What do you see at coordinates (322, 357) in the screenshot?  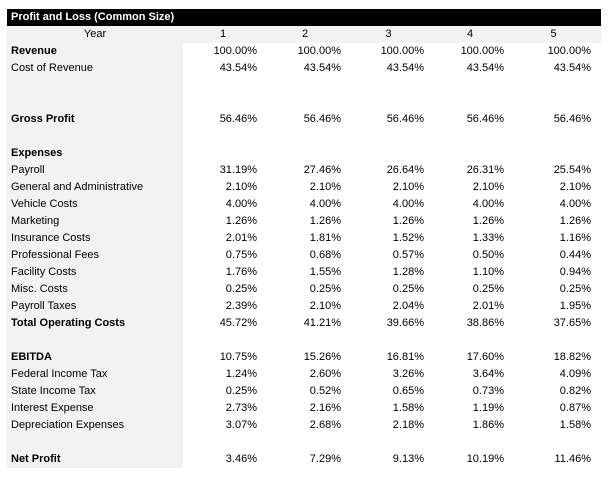 I see `value-cell-year-2: 15.26%` at bounding box center [322, 357].